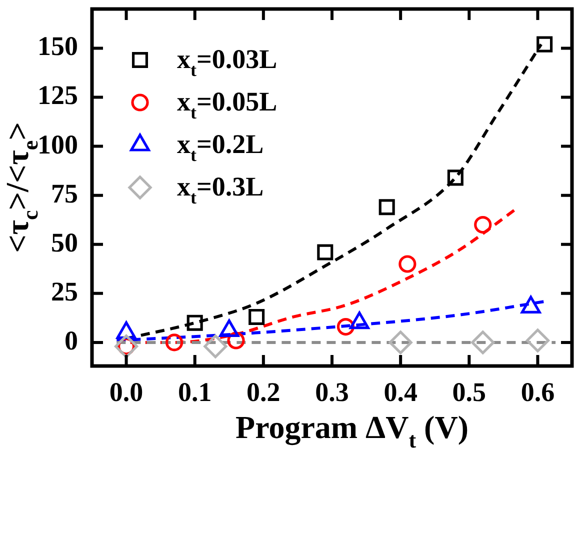 The image size is (576, 546). What do you see at coordinates (71, 340) in the screenshot?
I see `y-tick-label: 0` at bounding box center [71, 340].